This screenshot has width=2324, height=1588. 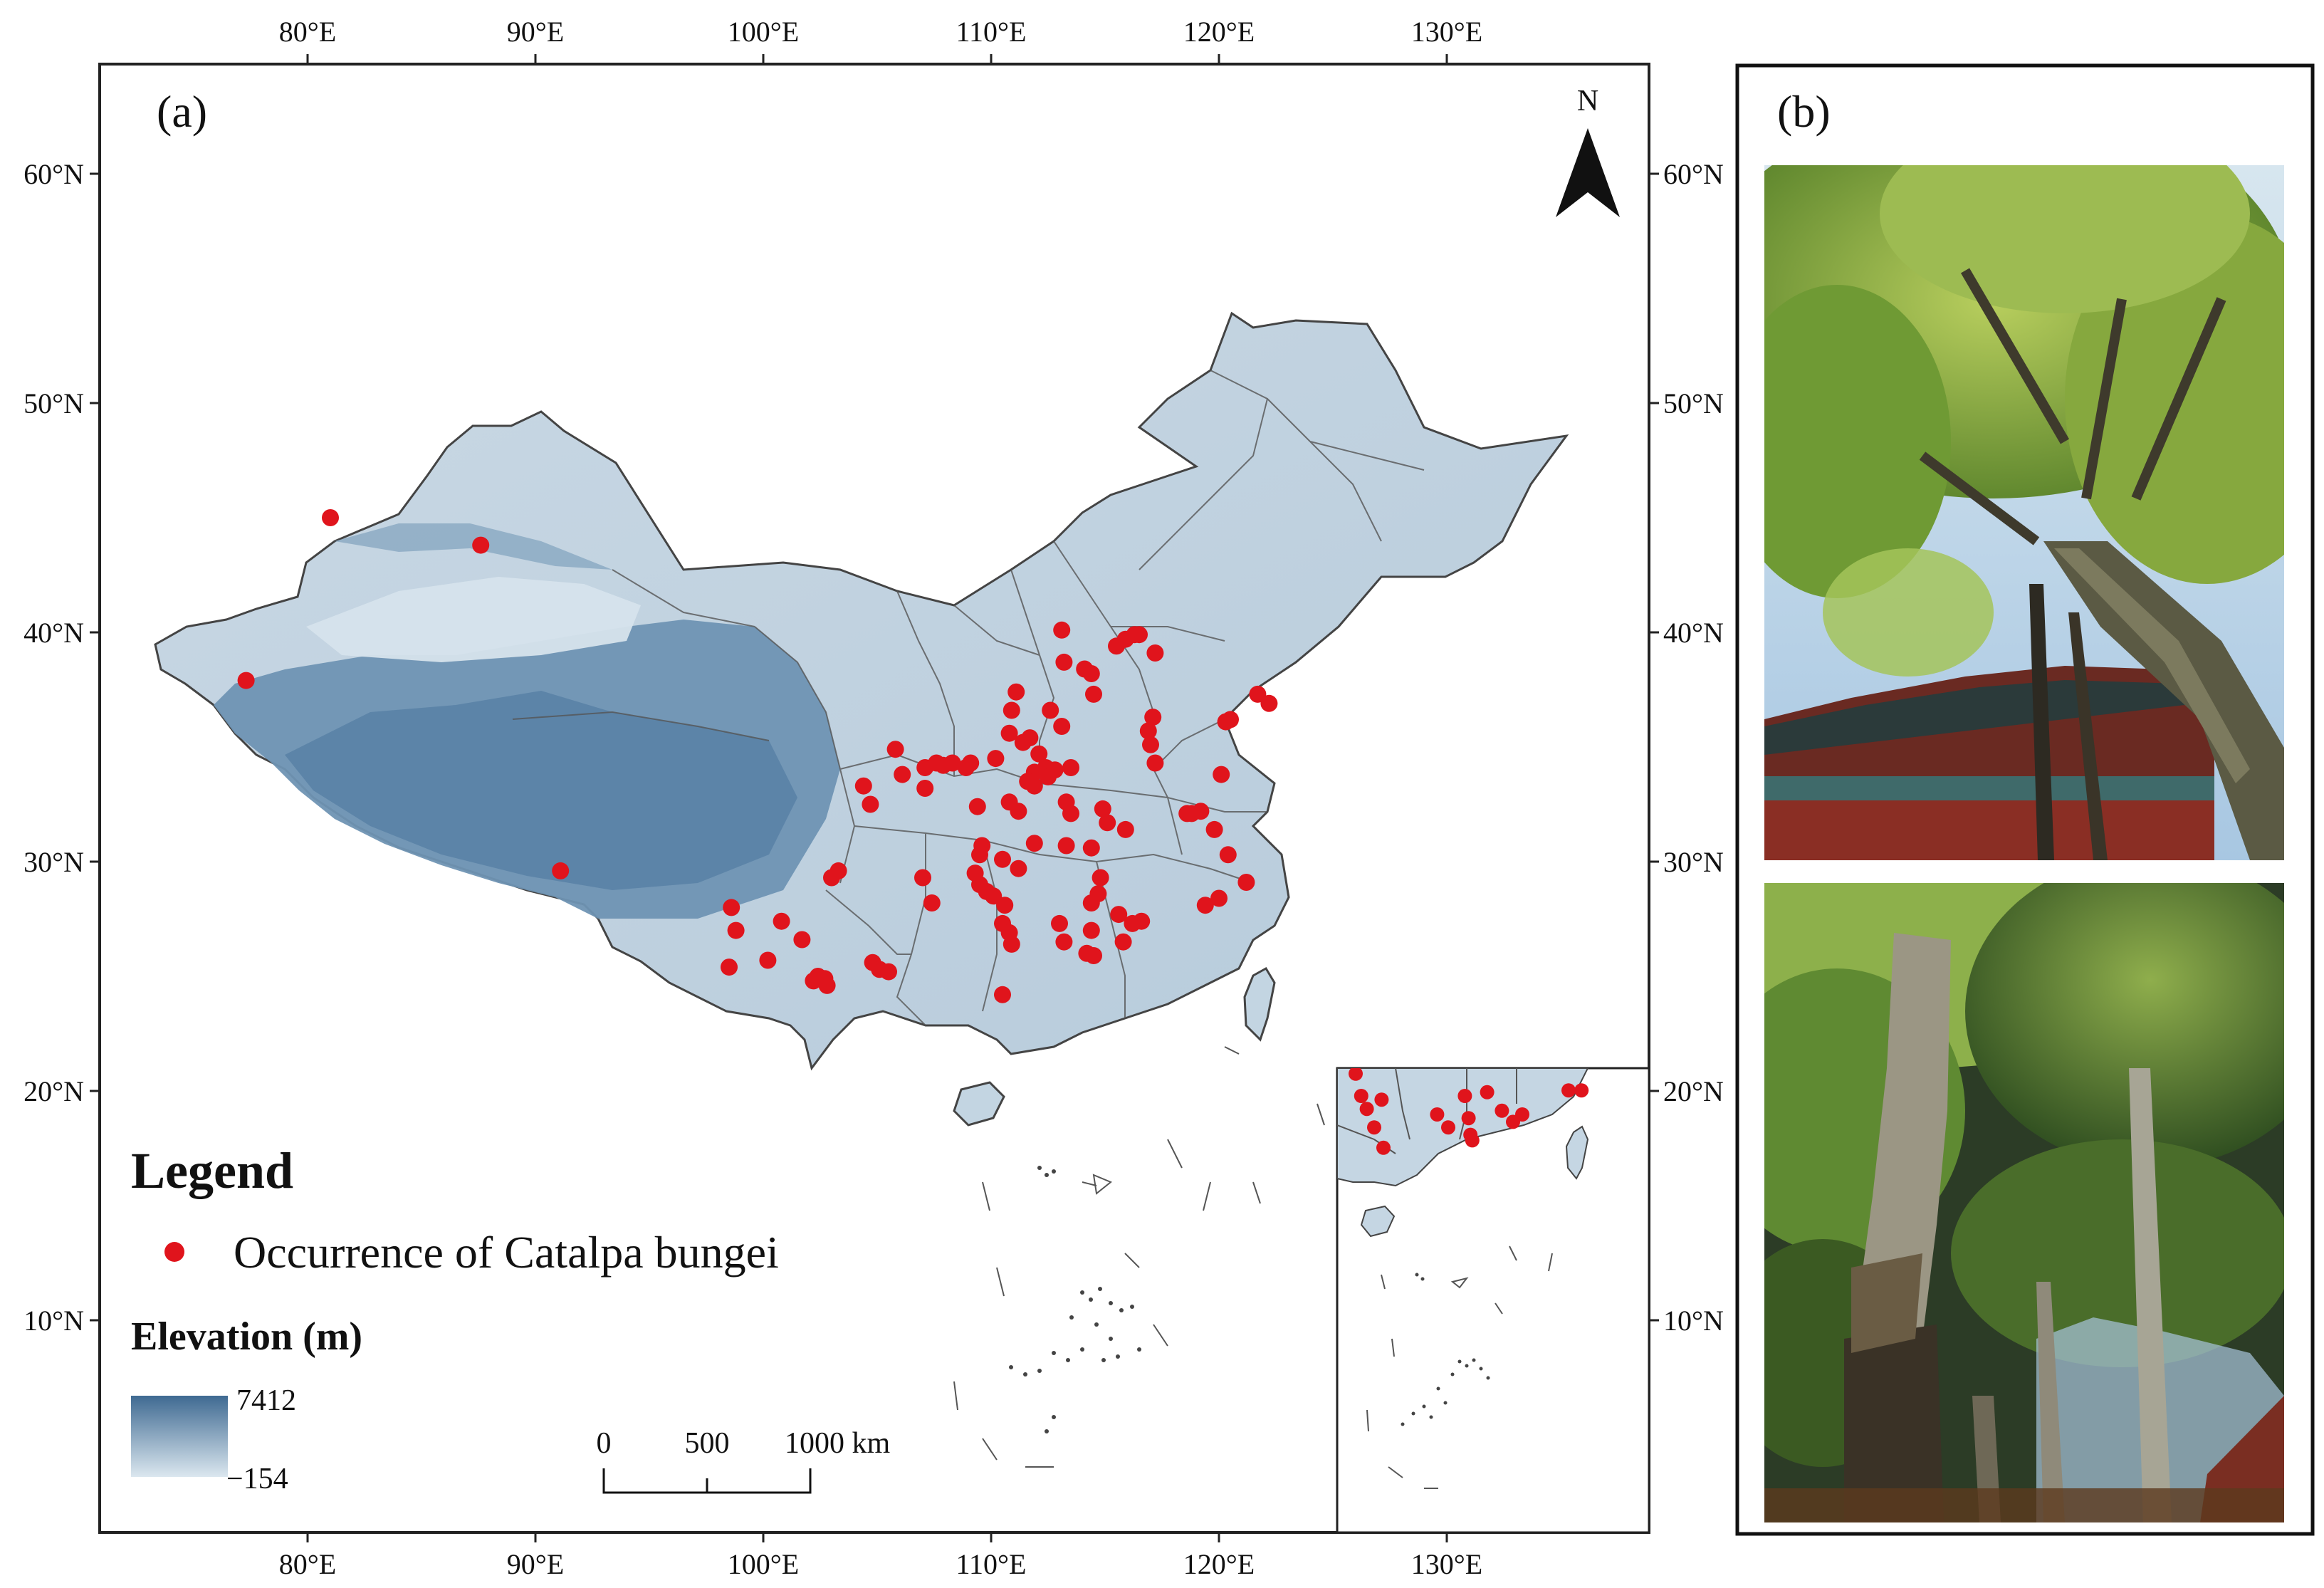 I want to click on island-dots, so click(x=1075, y=1299).